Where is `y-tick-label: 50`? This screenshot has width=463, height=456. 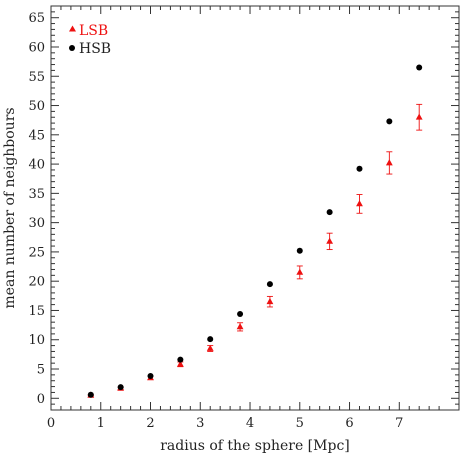 y-tick-label: 50 is located at coordinates (36, 106).